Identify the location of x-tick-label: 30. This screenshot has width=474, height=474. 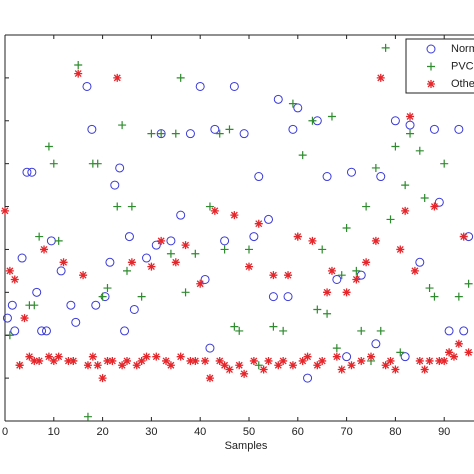
(151, 432).